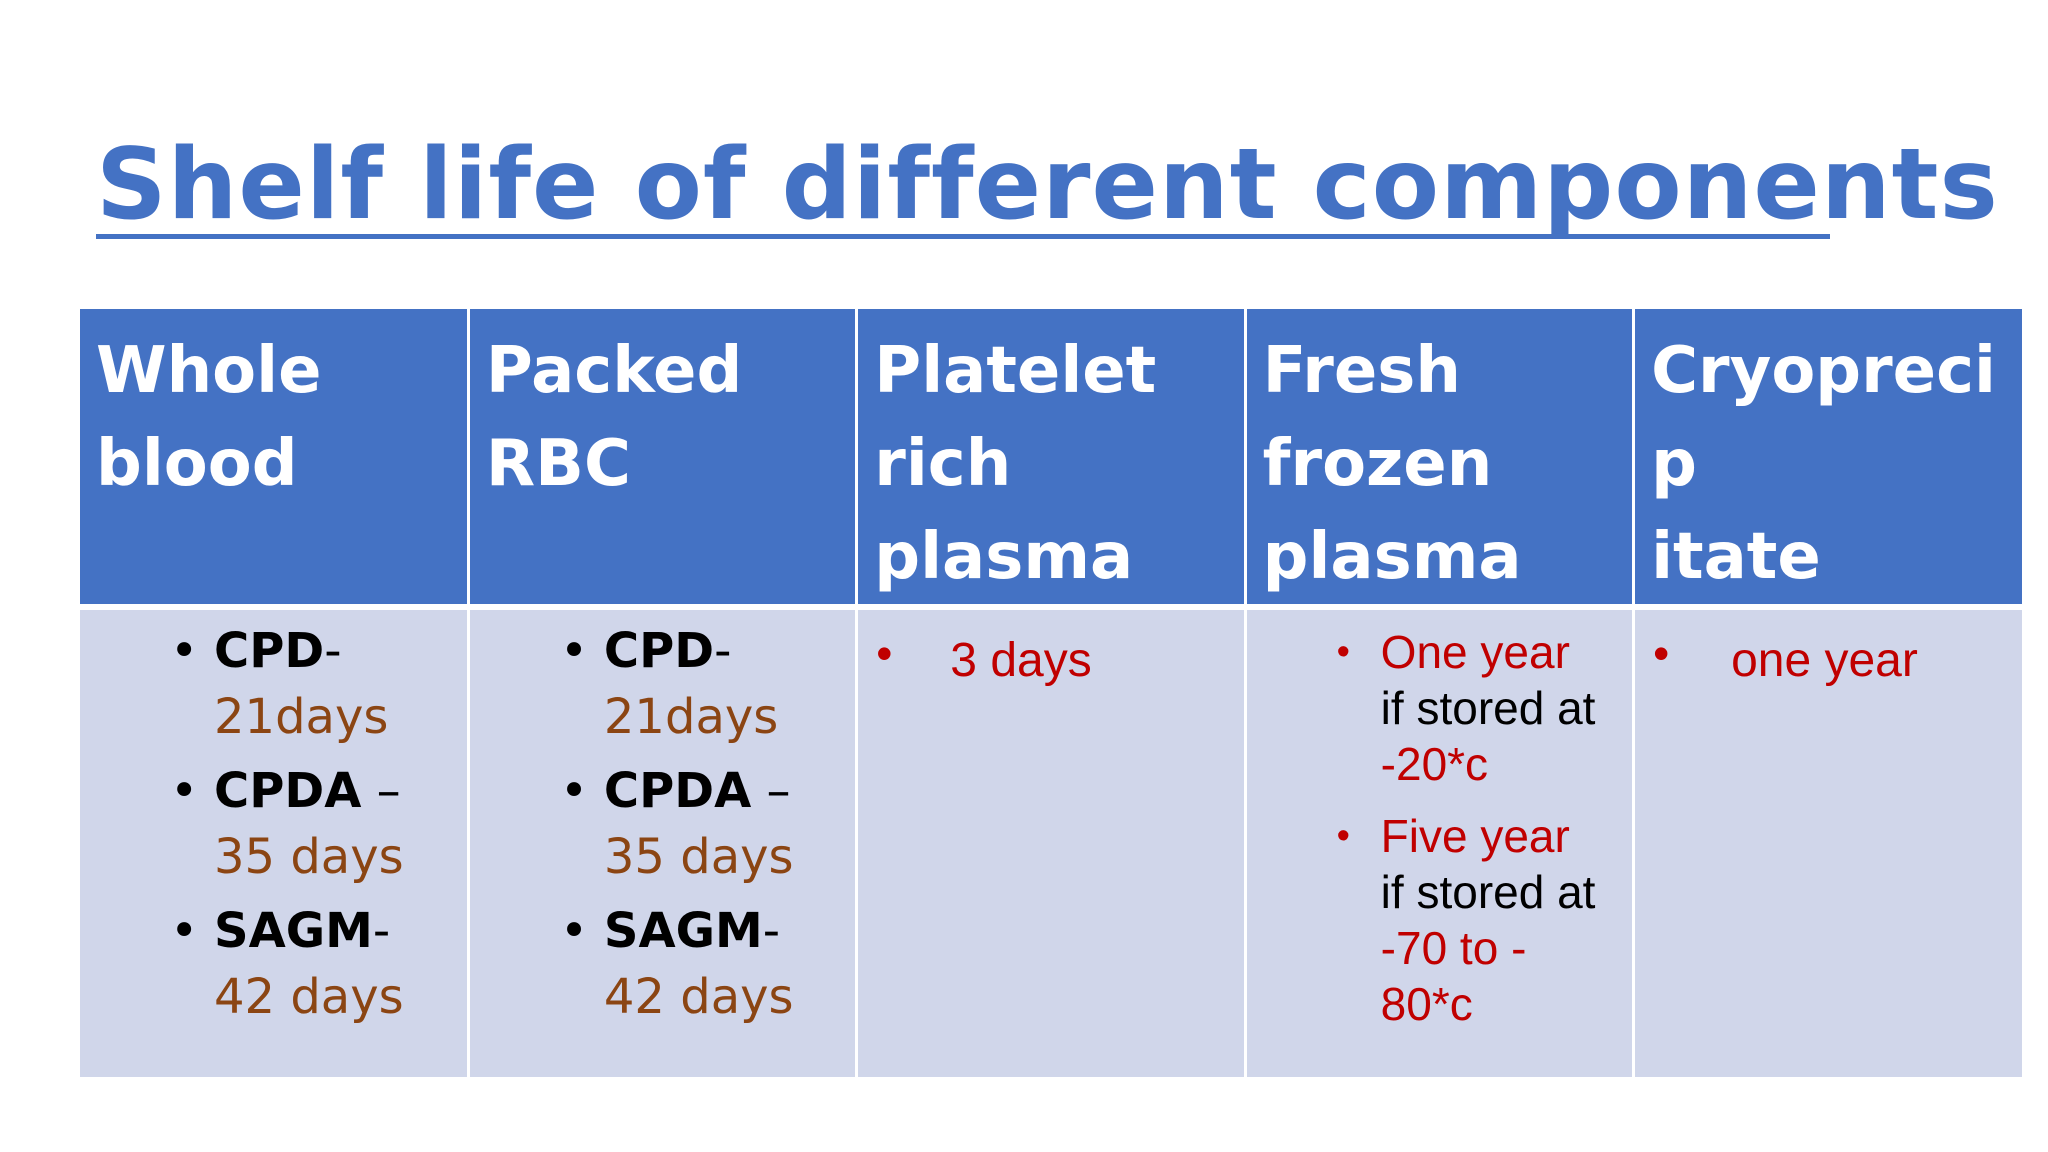 This screenshot has height=1152, width=2048. I want to click on list-item: • 3 days, so click(984, 657).